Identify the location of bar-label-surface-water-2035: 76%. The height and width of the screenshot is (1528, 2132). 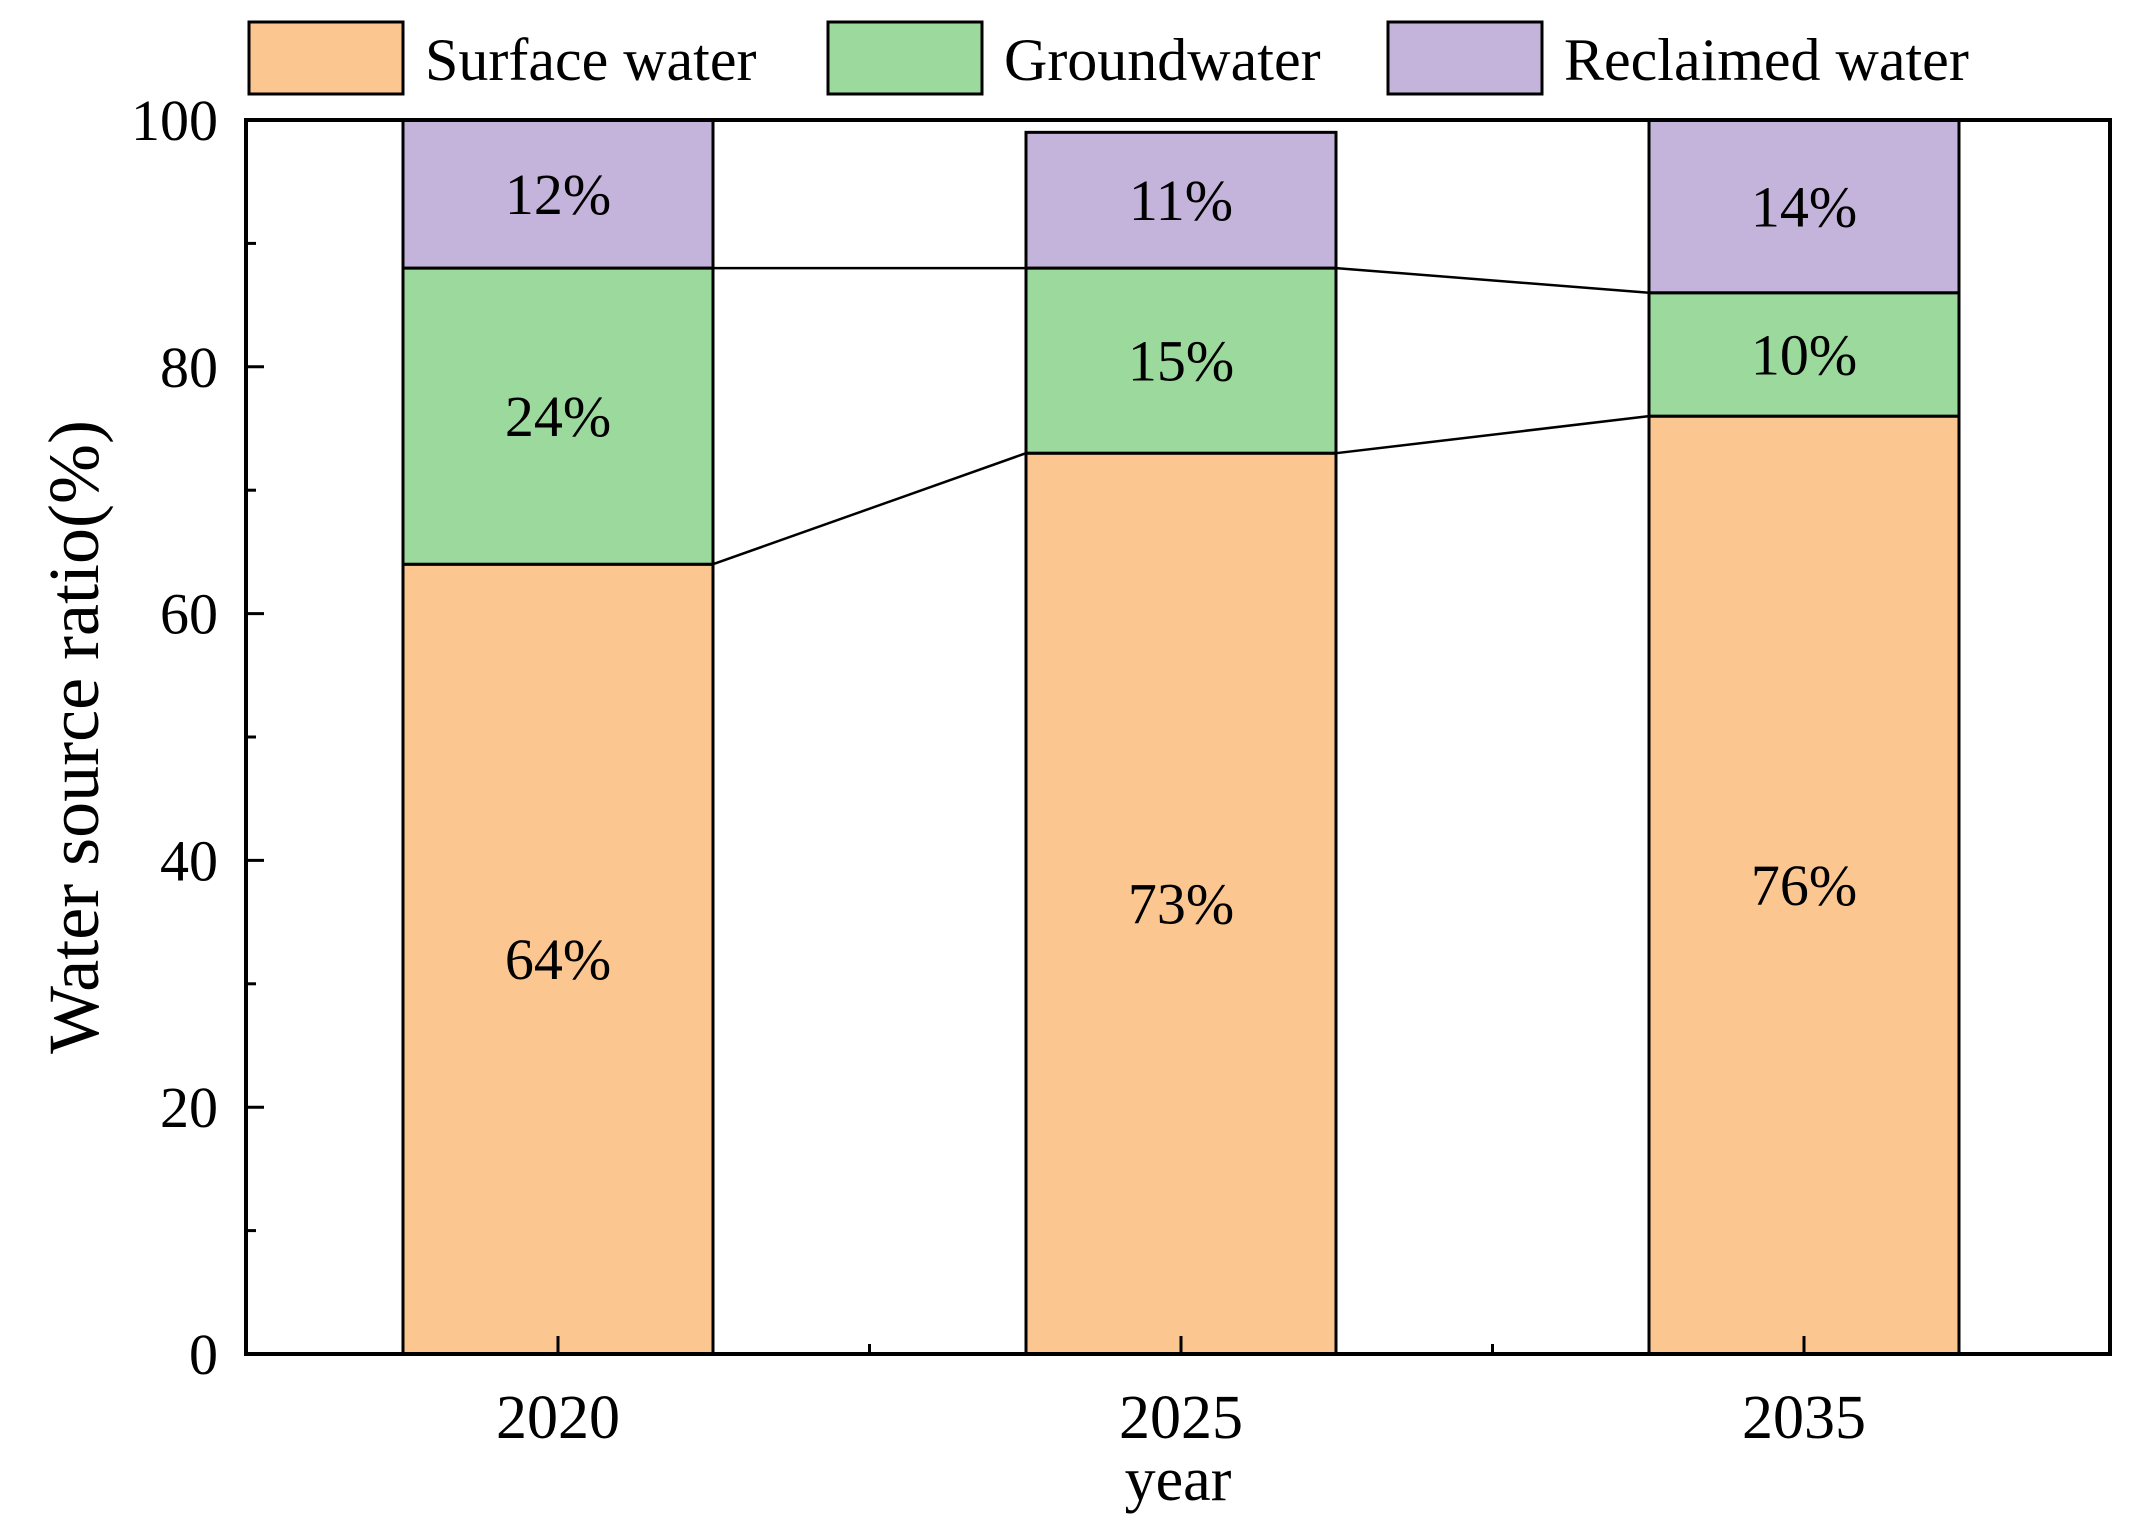
(1804, 885).